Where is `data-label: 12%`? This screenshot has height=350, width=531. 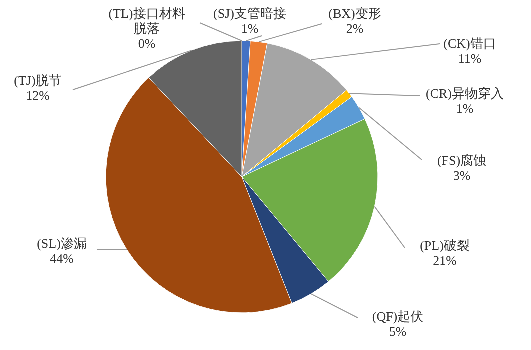
data-label: 12% is located at coordinates (38, 95).